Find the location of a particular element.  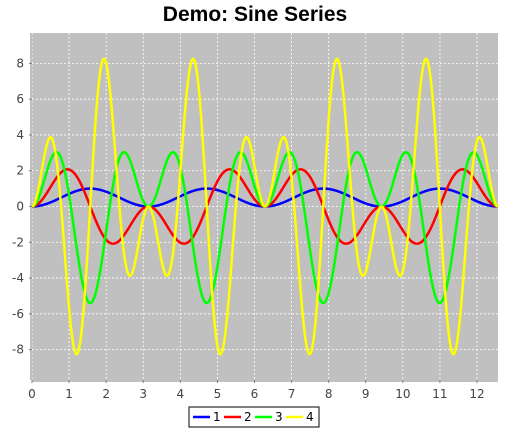

y-tick-label: 4 is located at coordinates (20, 135).